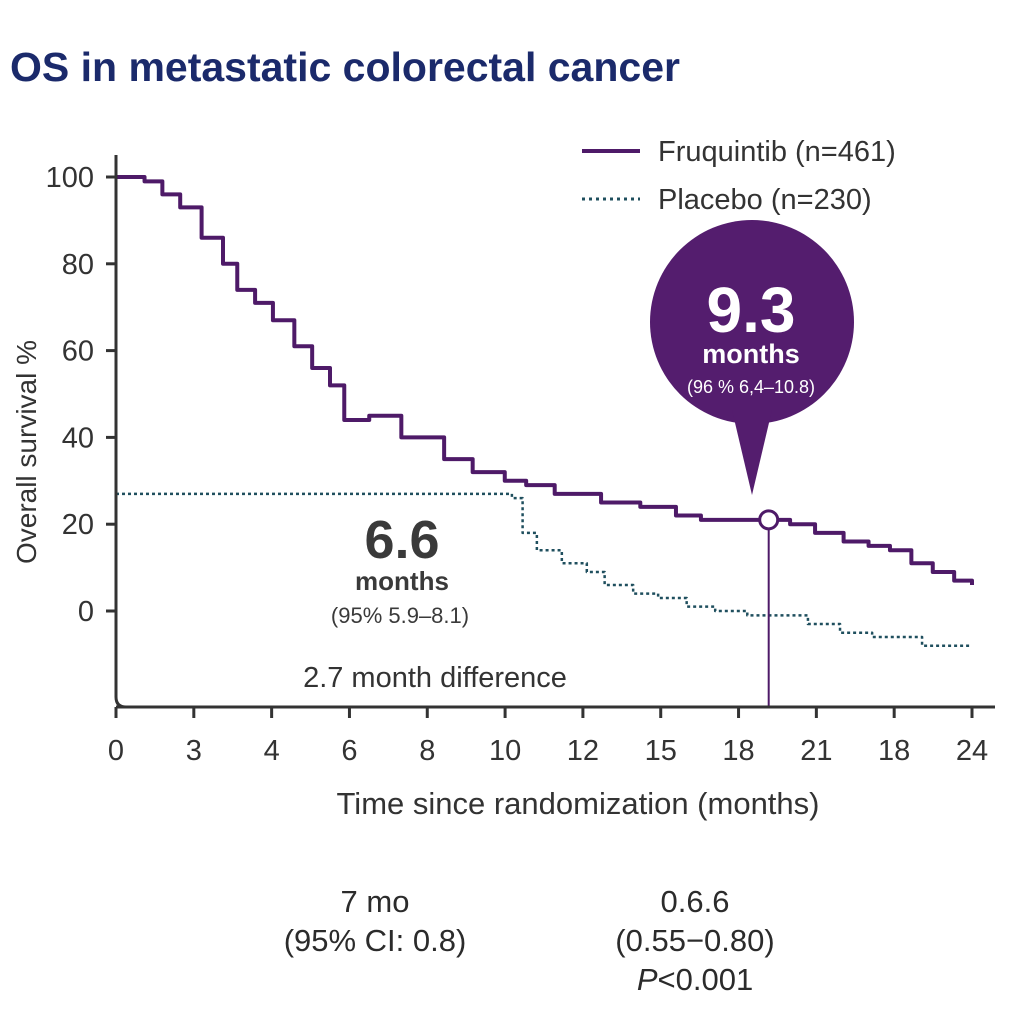 The width and height of the screenshot is (1024, 1024). I want to click on footer-p-value: P<0.001, so click(695, 979).